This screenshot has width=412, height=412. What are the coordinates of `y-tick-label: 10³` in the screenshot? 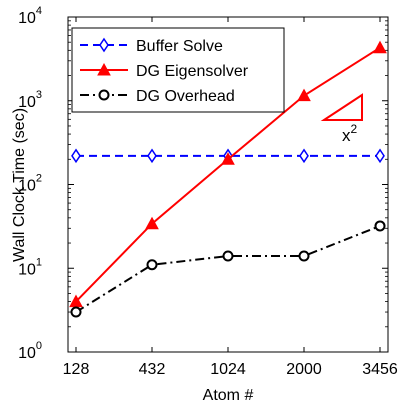 It's located at (30, 100).